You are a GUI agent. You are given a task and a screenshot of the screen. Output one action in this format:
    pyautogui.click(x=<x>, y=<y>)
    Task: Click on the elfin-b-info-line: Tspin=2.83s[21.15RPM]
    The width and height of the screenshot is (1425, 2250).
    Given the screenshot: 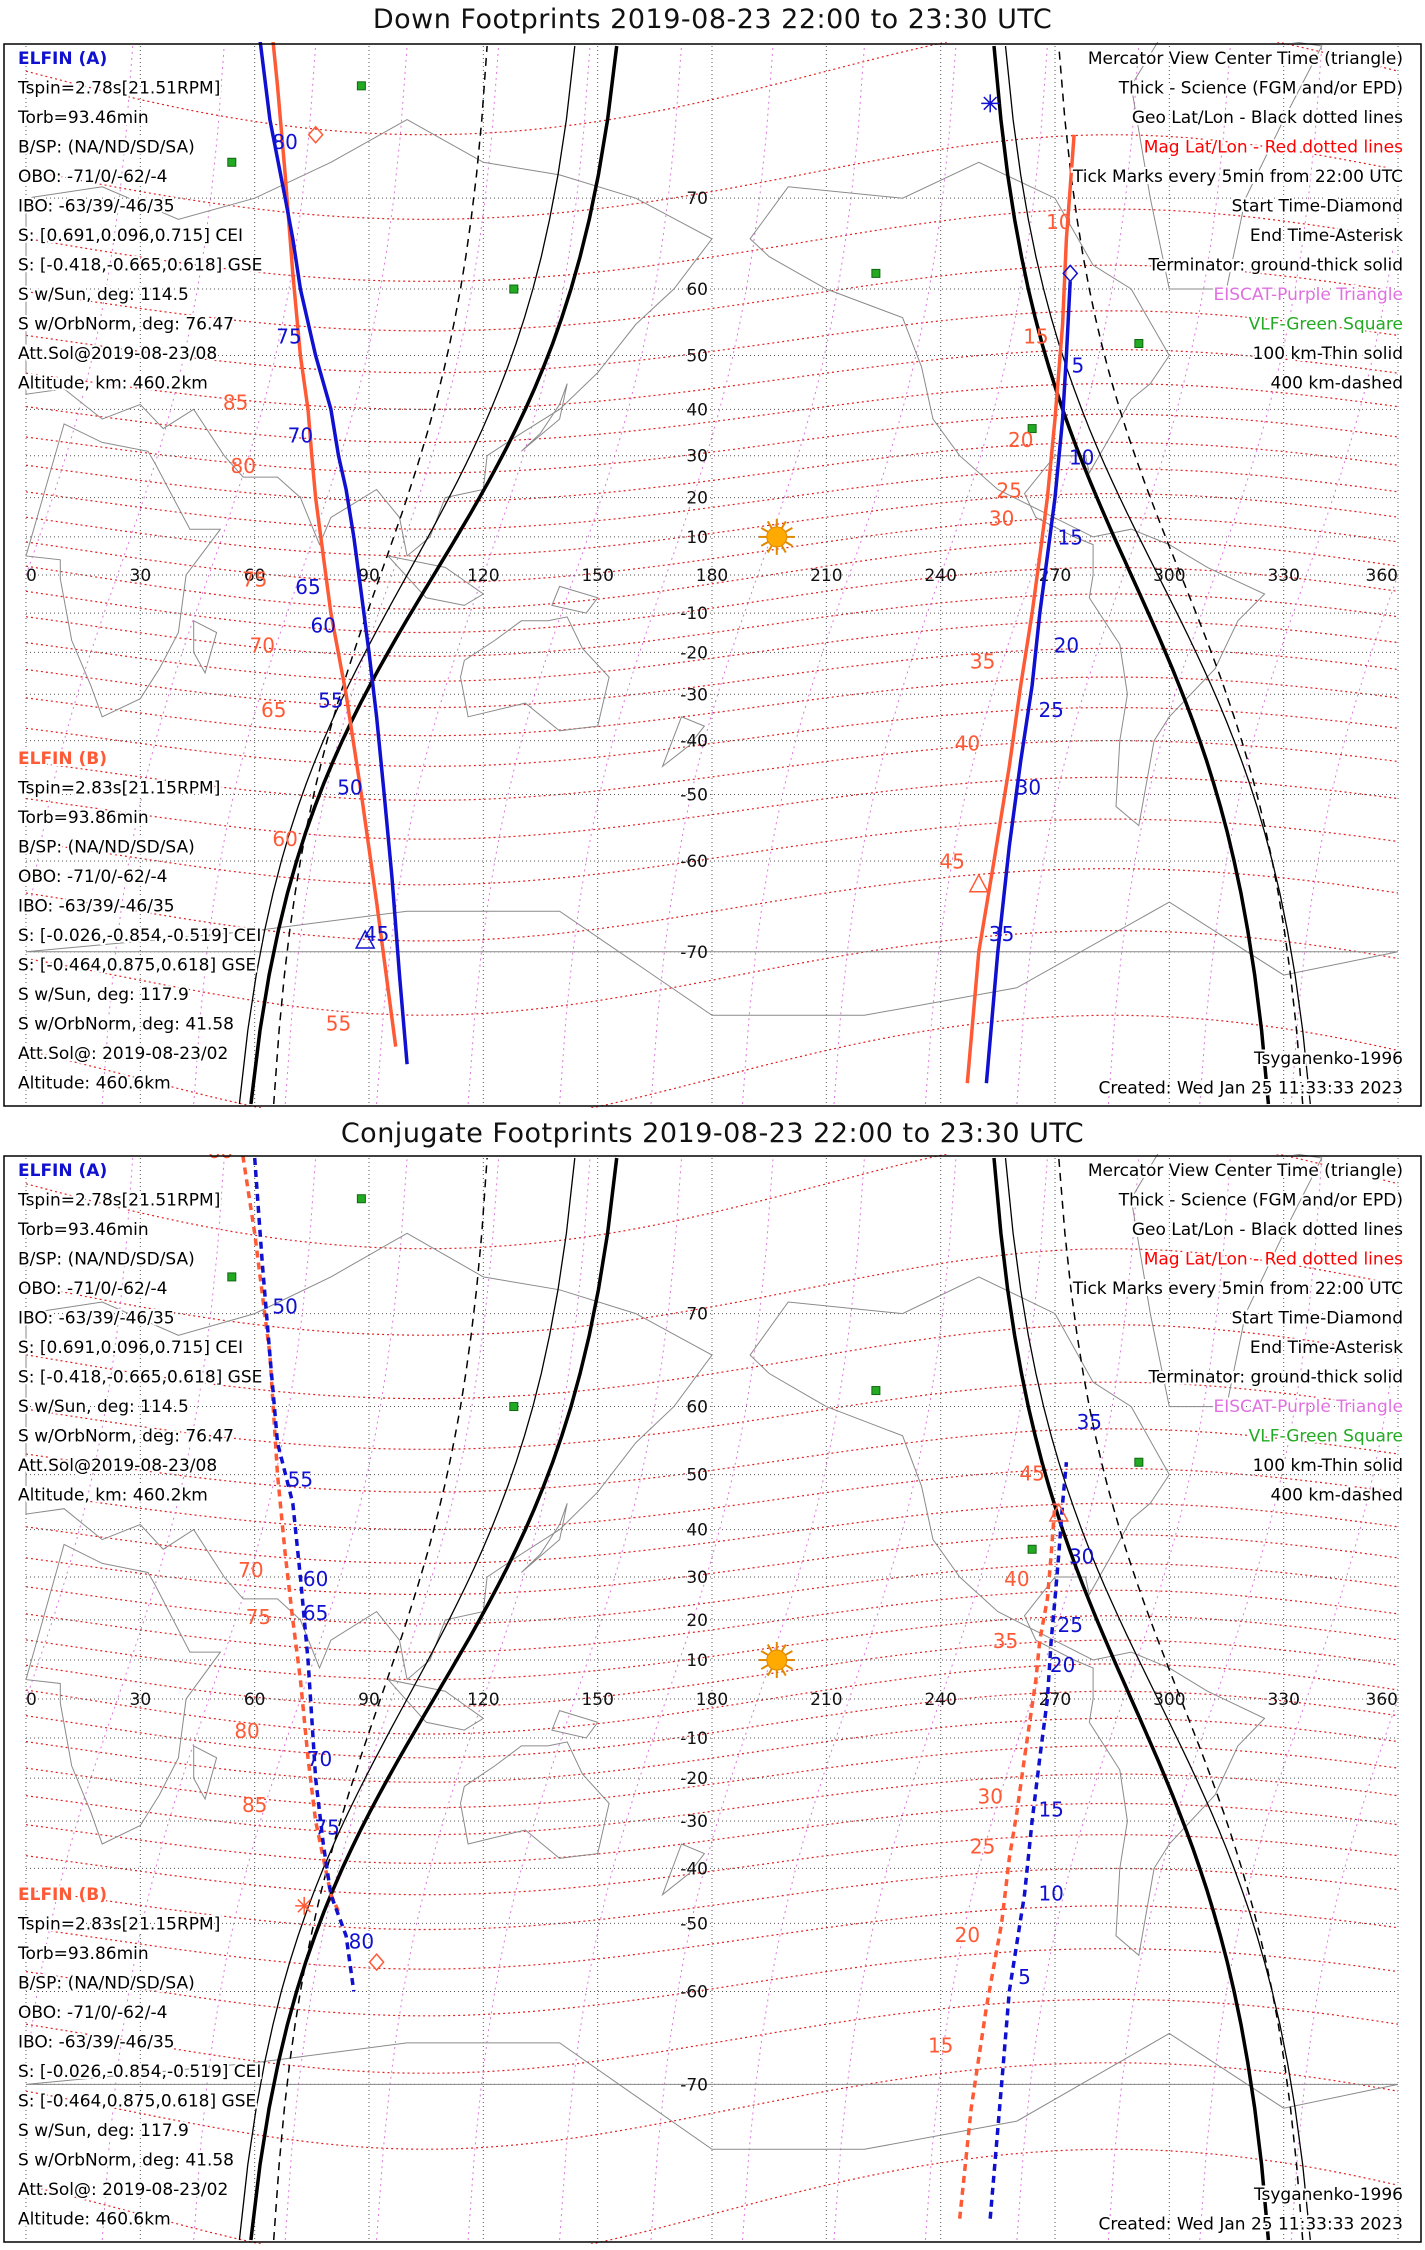 What is the action you would take?
    pyautogui.click(x=118, y=789)
    